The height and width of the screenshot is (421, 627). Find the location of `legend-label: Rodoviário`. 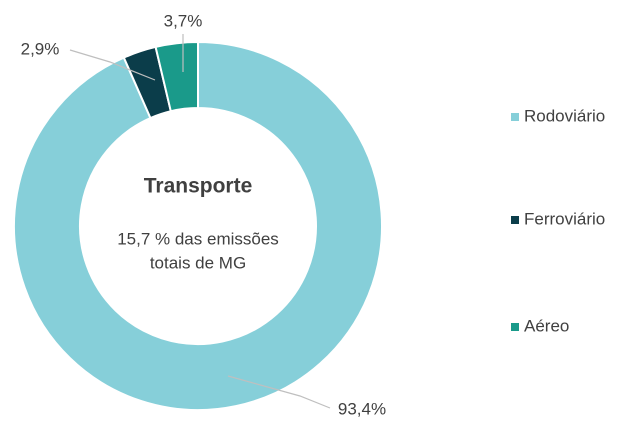

legend-label: Rodoviário is located at coordinates (564, 115).